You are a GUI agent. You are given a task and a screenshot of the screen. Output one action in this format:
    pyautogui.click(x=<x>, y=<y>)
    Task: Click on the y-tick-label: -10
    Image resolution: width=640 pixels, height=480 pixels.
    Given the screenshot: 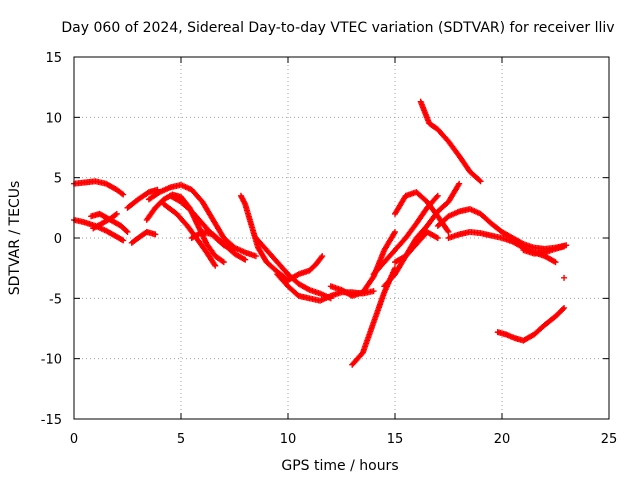 What is the action you would take?
    pyautogui.click(x=51, y=360)
    